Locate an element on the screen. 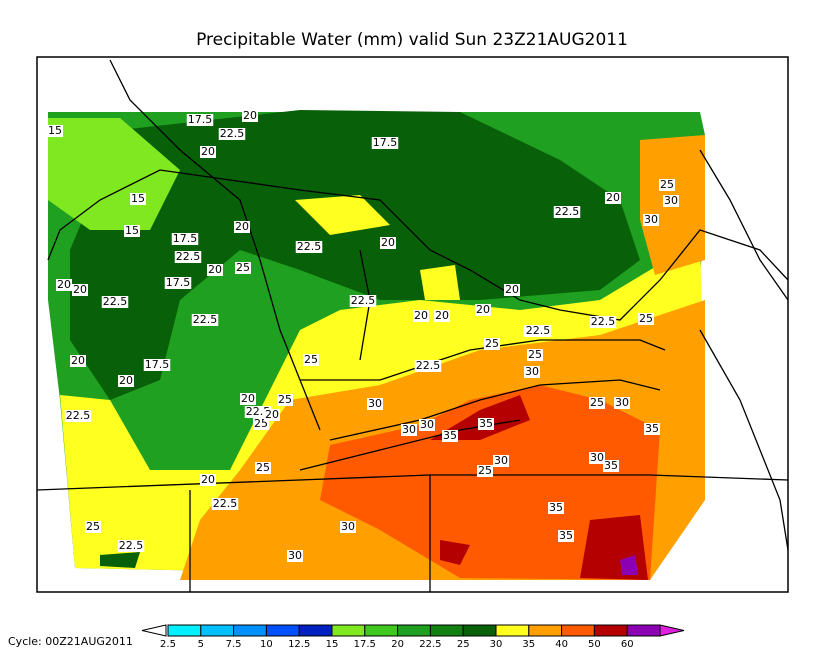 This screenshot has height=650, width=825. colorbar-label: 20 is located at coordinates (397, 644).